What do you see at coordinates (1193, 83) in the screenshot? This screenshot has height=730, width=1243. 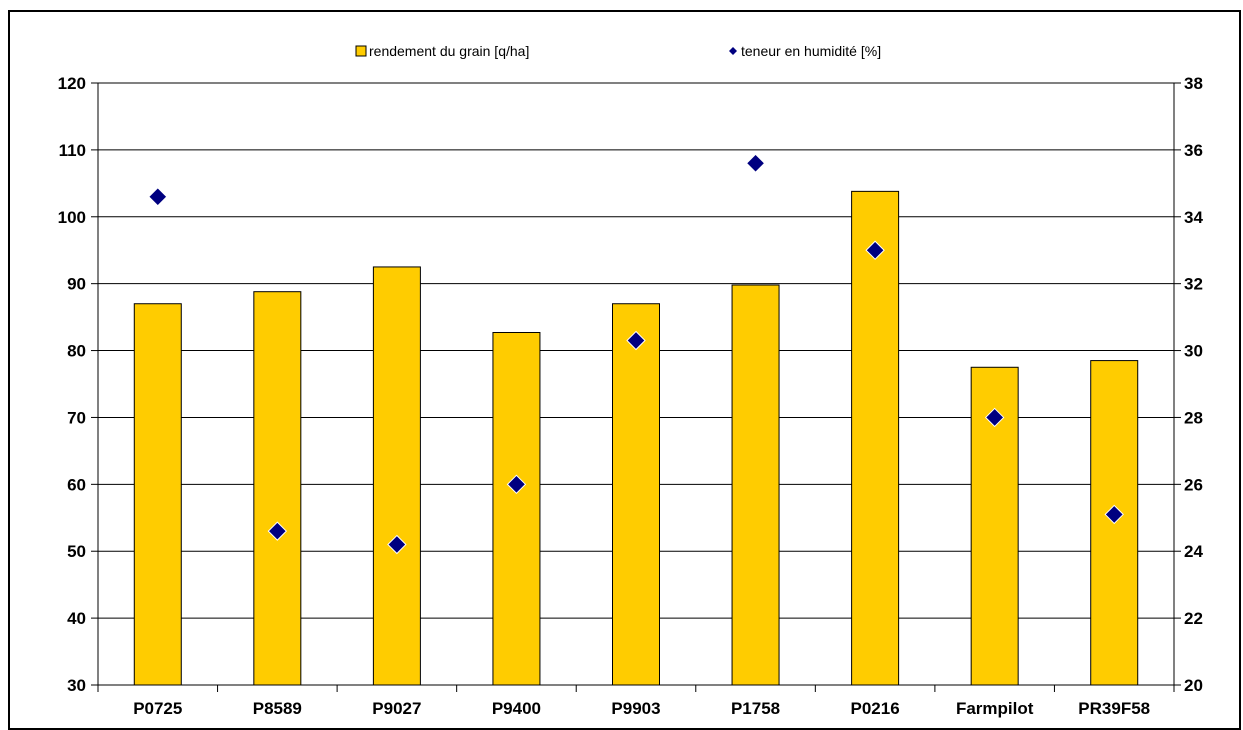 I see `right-tick-label: 38` at bounding box center [1193, 83].